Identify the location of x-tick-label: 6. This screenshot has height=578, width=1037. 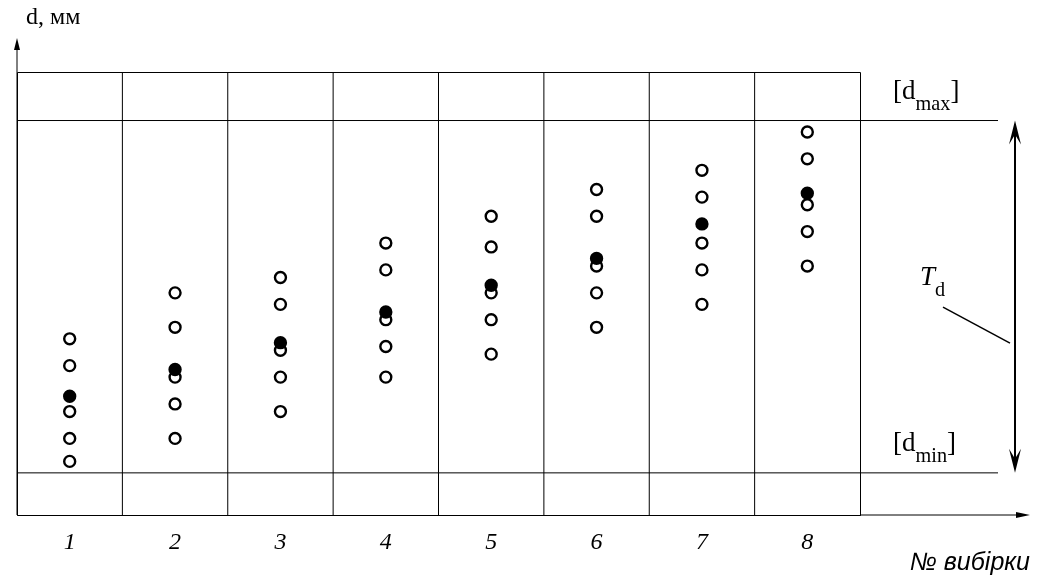
(596, 540).